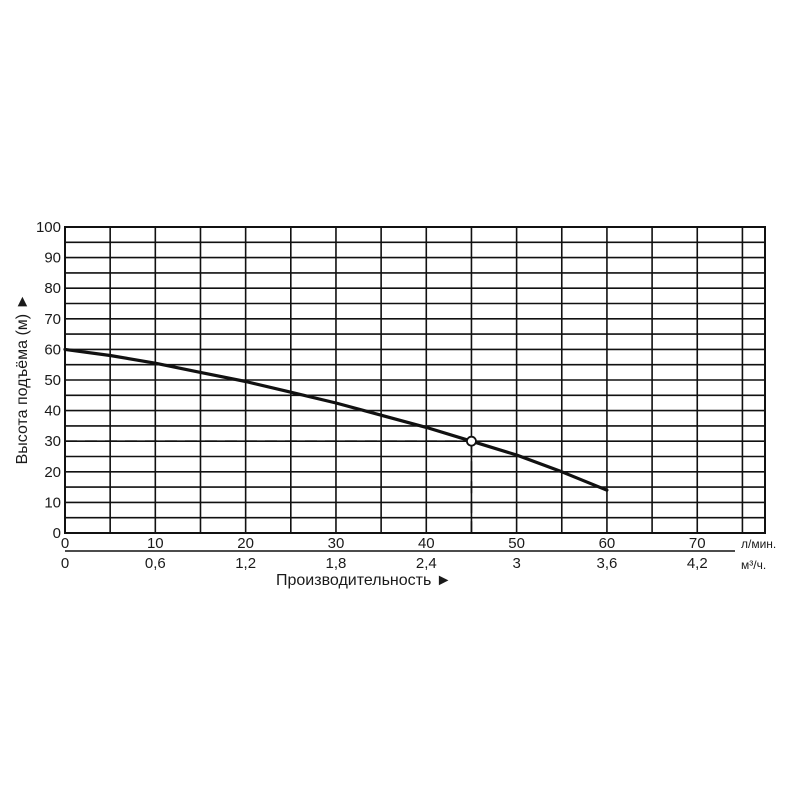 Image resolution: width=800 pixels, height=800 pixels. I want to click on x-unit-secondary: м³/ч., so click(753, 565).